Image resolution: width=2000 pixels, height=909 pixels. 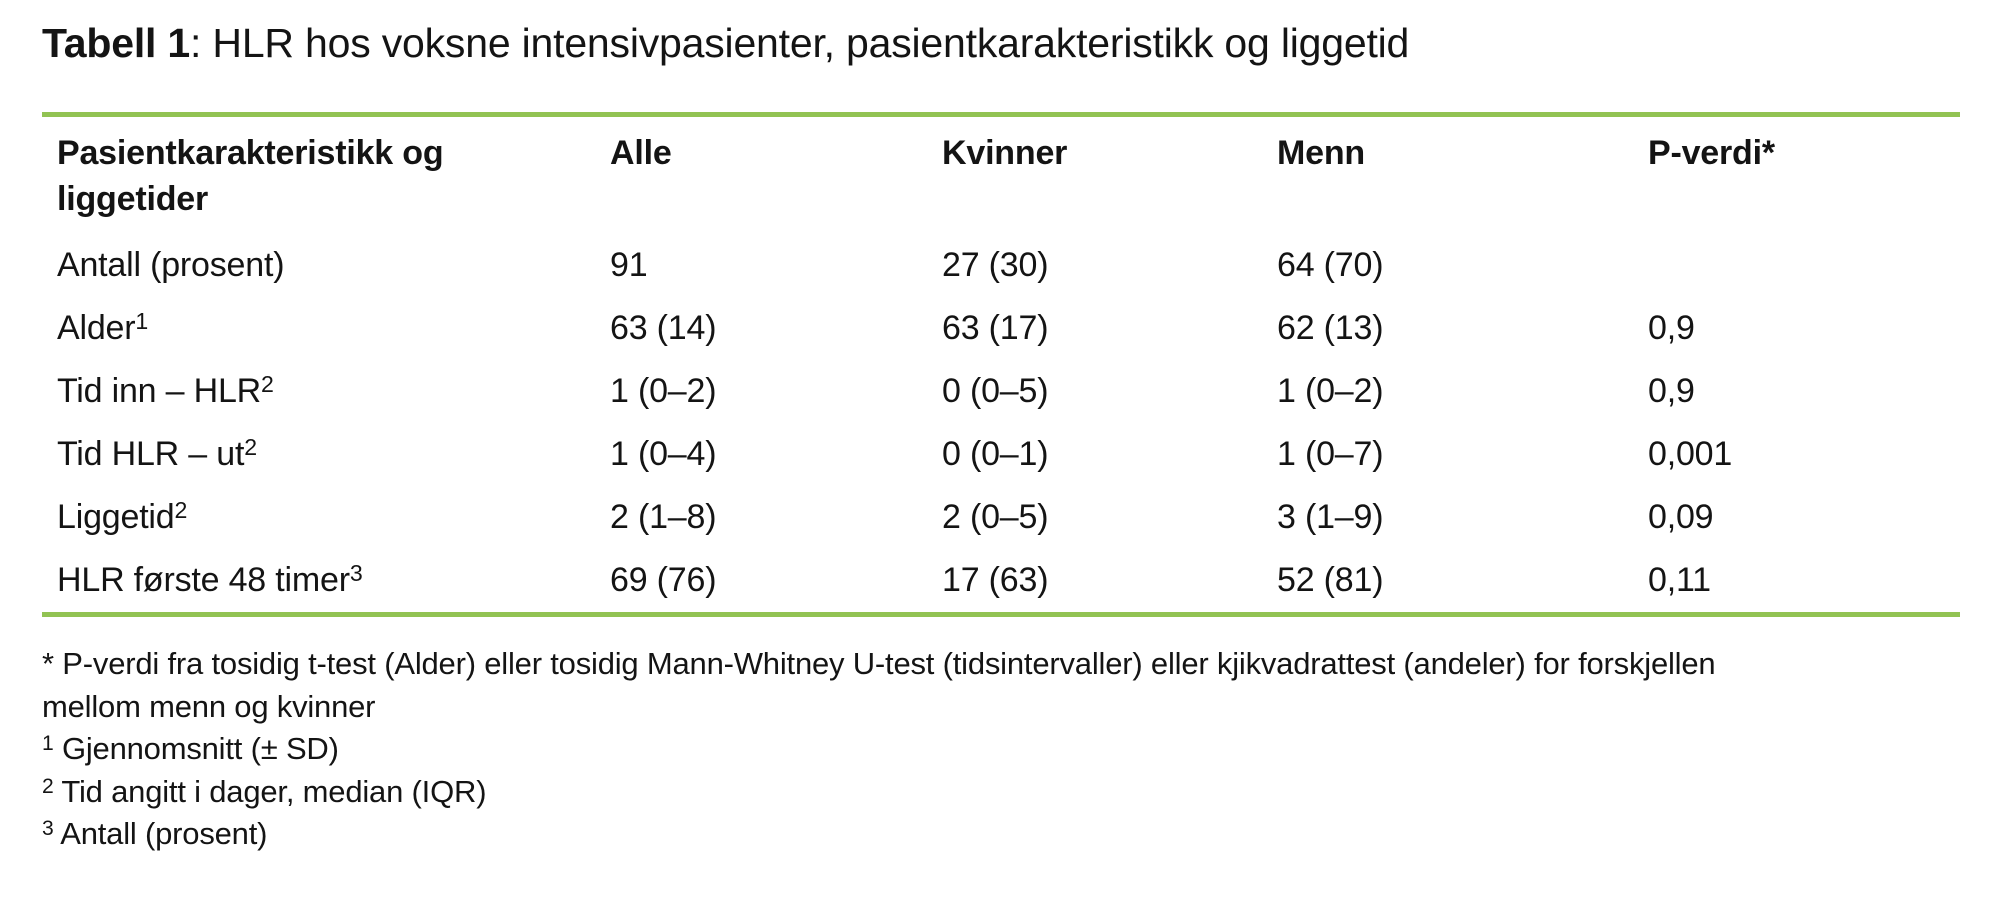 What do you see at coordinates (48, 786) in the screenshot?
I see `footnote-marker: 2` at bounding box center [48, 786].